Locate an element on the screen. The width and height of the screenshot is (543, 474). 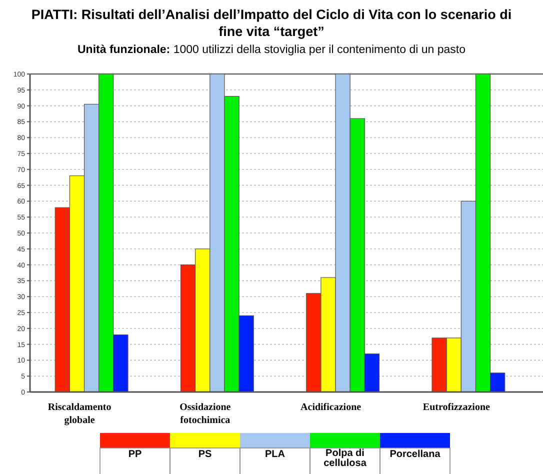
chart-subtitle: Unità funzionale: 1000 utilizzi della stoviglia per il contenimento di un pasto is located at coordinates (272, 50).